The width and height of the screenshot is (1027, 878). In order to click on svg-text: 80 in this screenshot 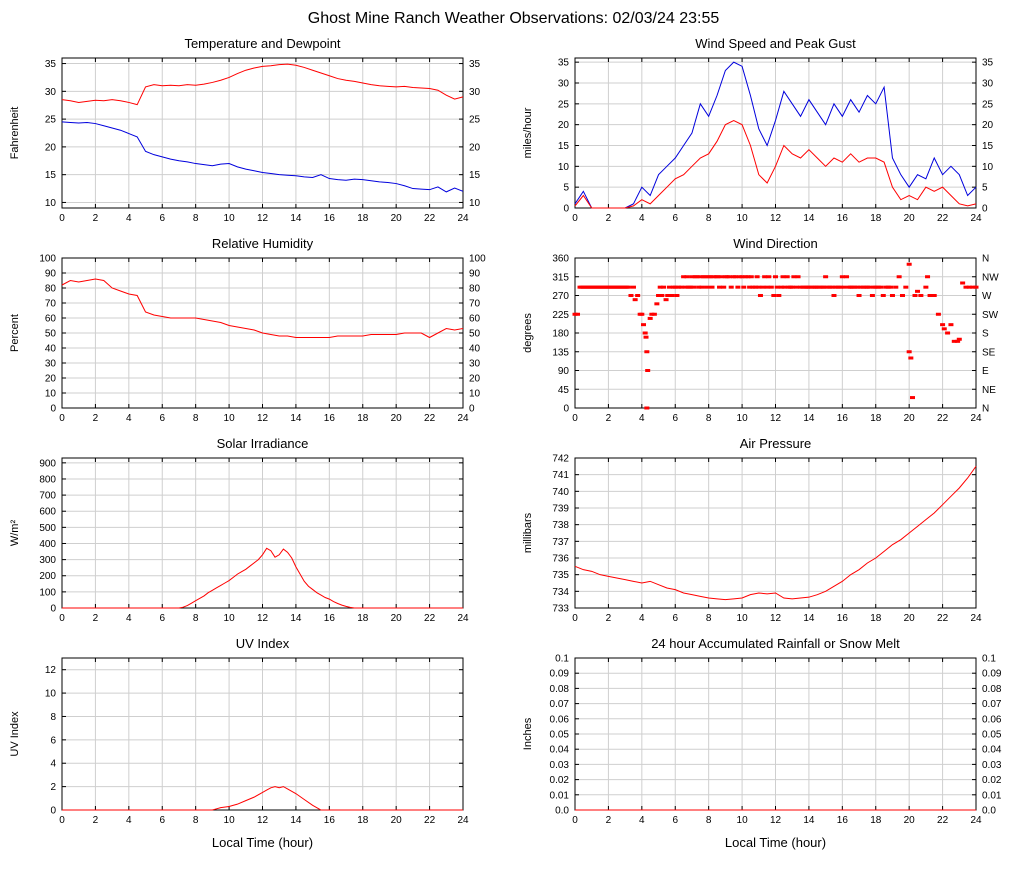, I will do `click(50, 289)`.